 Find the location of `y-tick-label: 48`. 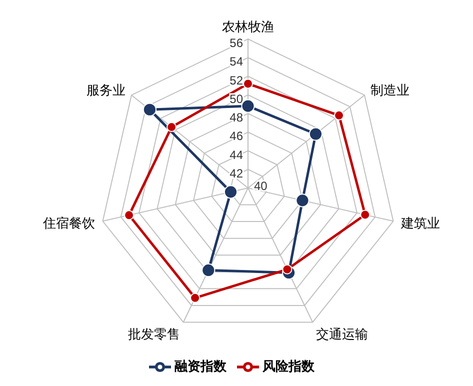

y-tick-label: 48 is located at coordinates (237, 117).